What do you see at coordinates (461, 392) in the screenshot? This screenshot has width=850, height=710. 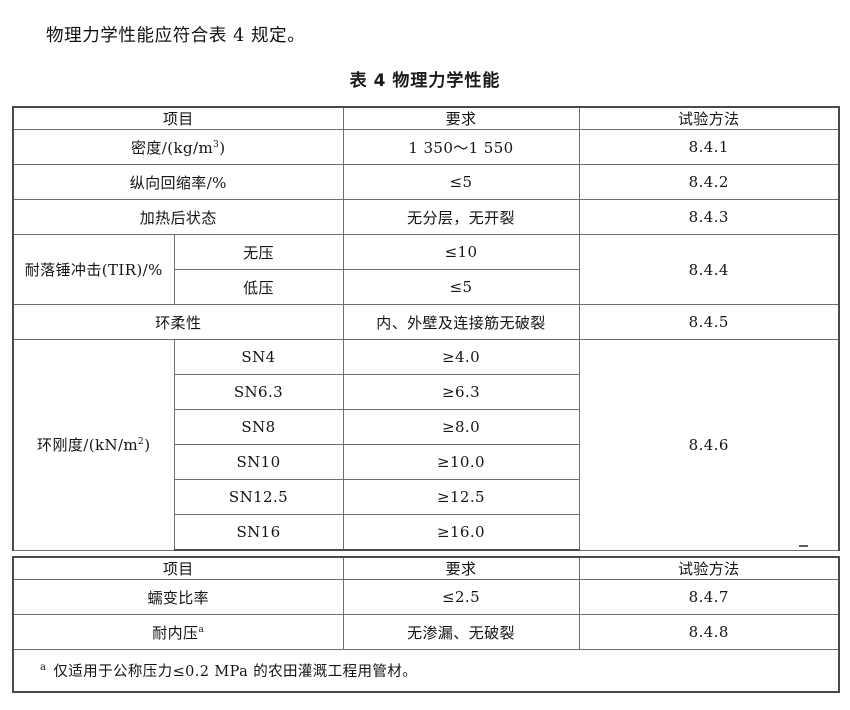 I see `cell-requirement-sn6-3: ≥6.3` at bounding box center [461, 392].